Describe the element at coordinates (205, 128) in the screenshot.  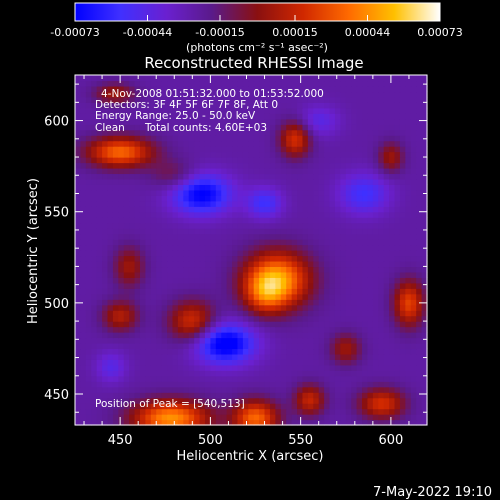
I see `annotation-total-counts: Total counts: 4.60E+03` at that location.